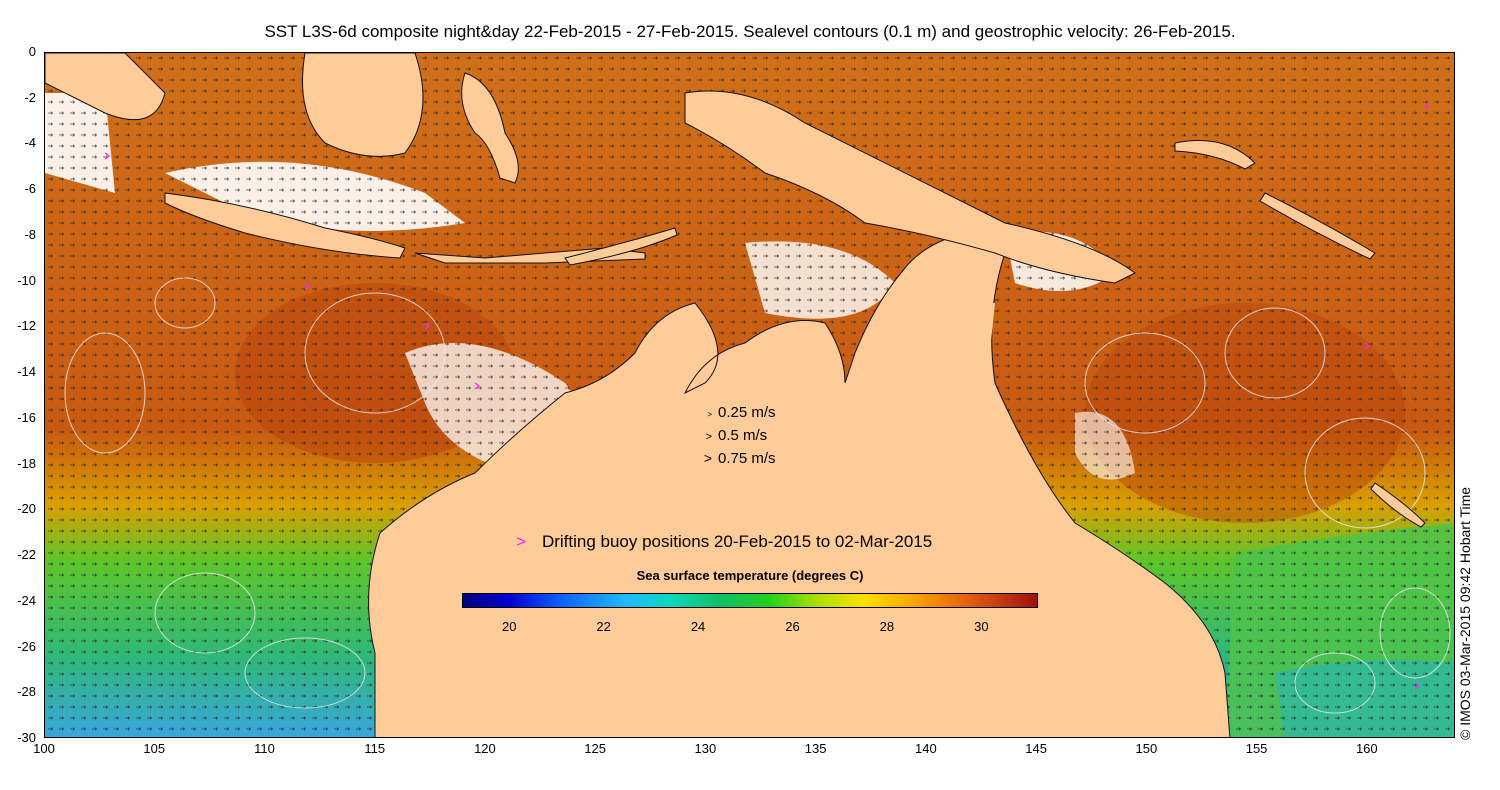 The width and height of the screenshot is (1500, 790). Describe the element at coordinates (485, 748) in the screenshot. I see `x-tick-label: 120` at that location.